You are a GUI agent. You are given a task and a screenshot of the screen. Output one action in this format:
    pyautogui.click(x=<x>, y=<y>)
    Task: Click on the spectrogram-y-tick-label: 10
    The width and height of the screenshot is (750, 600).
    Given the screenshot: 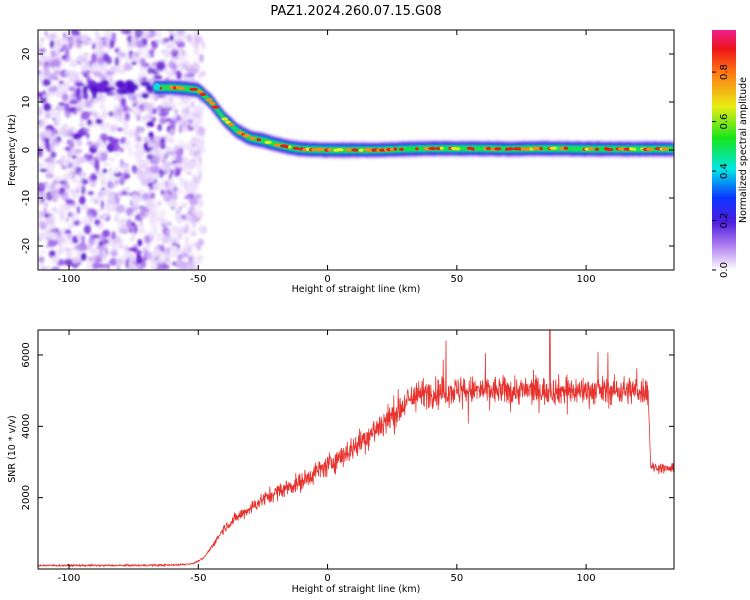 What is the action you would take?
    pyautogui.click(x=26, y=102)
    